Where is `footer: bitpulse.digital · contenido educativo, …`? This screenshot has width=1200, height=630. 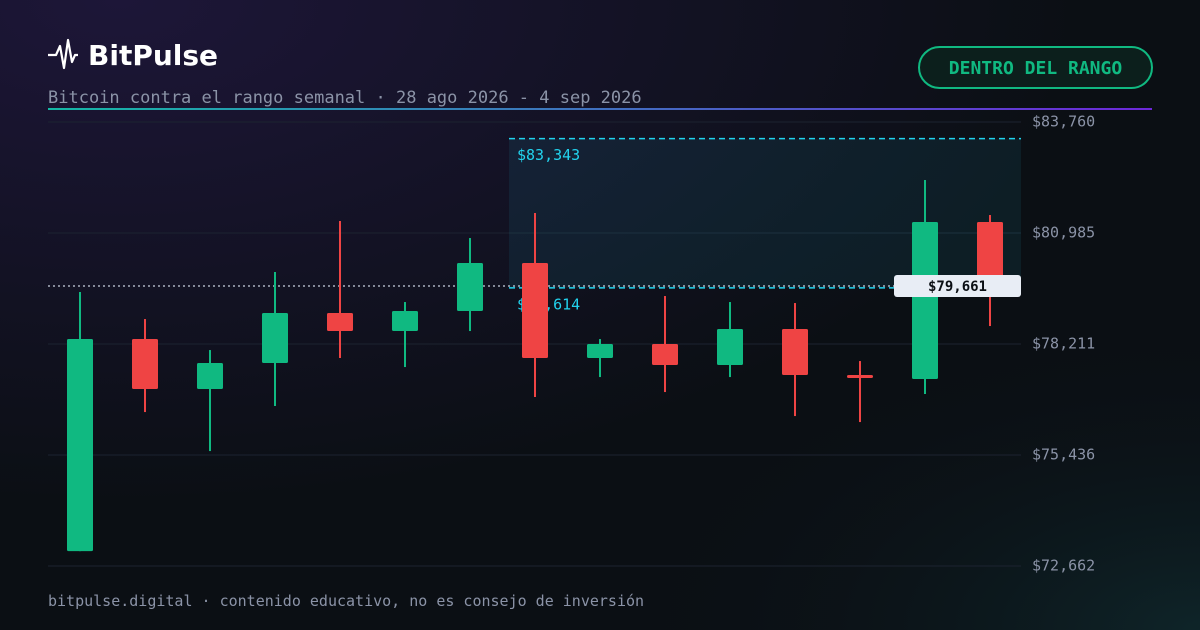 footer: bitpulse.digital · contenido educativo, … is located at coordinates (346, 601).